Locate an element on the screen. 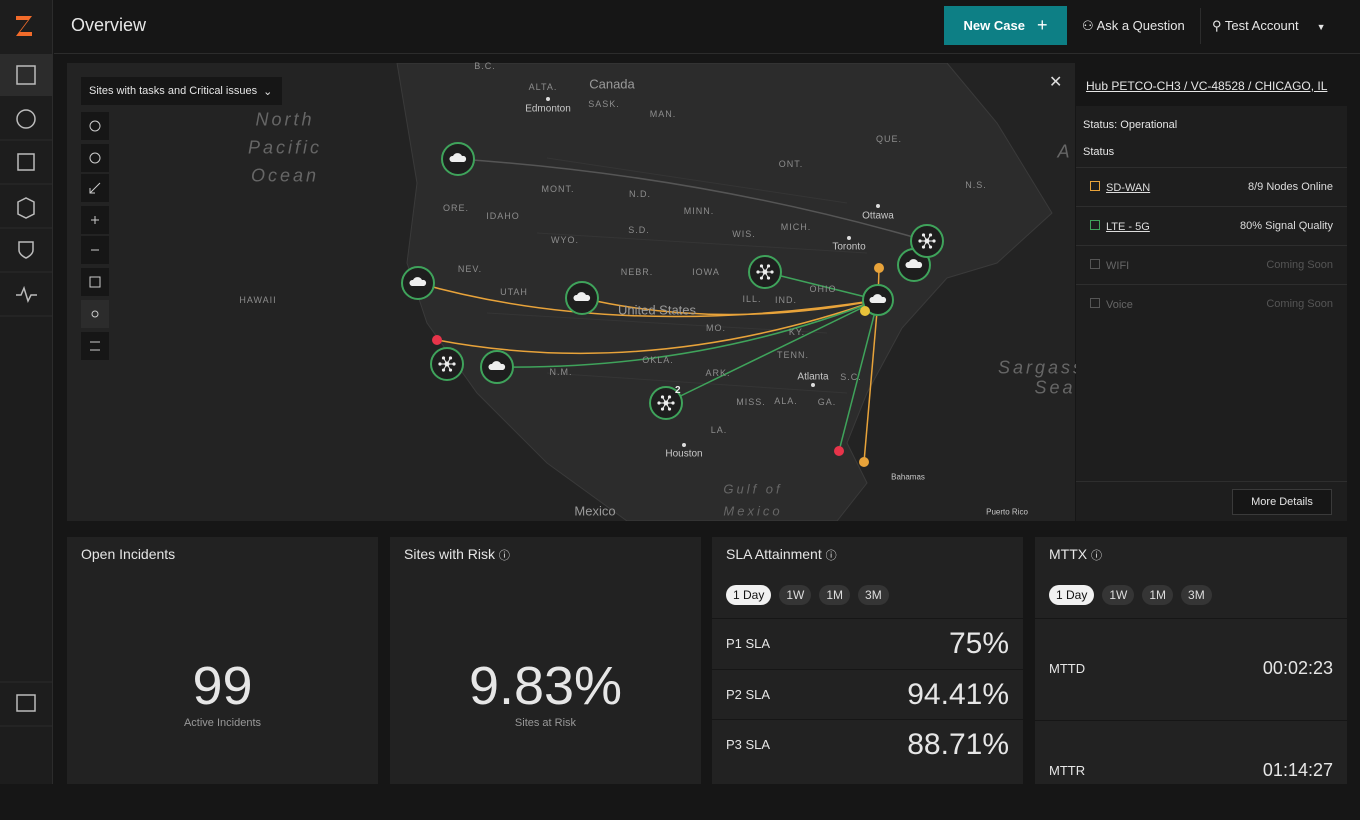 This screenshot has width=1360, height=820. metric-row: MTTD 00:02:23 is located at coordinates (1191, 668).